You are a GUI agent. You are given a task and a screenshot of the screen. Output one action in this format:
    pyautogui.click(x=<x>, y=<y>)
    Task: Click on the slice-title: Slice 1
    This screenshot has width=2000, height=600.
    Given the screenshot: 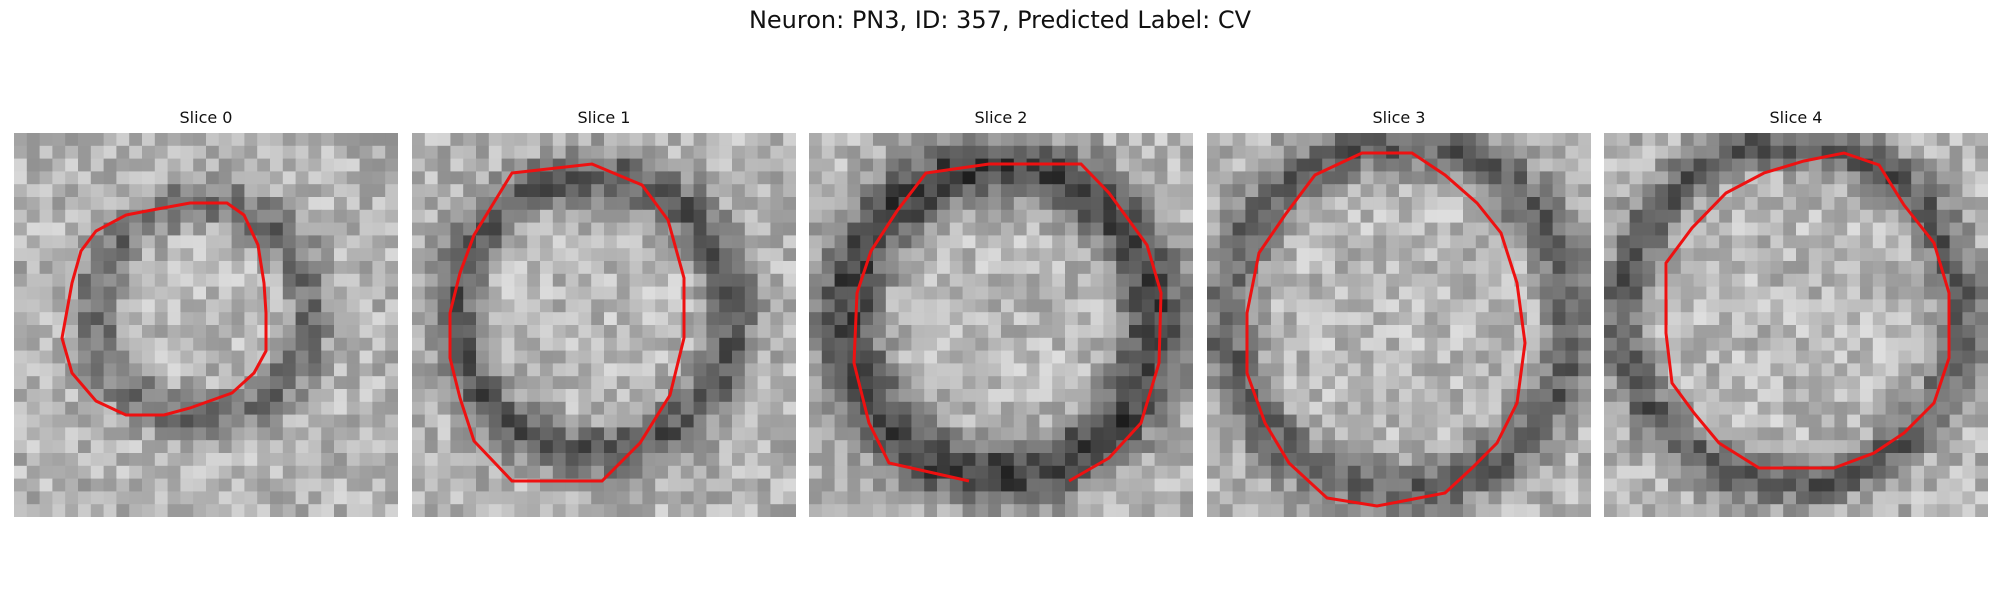 What is the action you would take?
    pyautogui.click(x=604, y=117)
    